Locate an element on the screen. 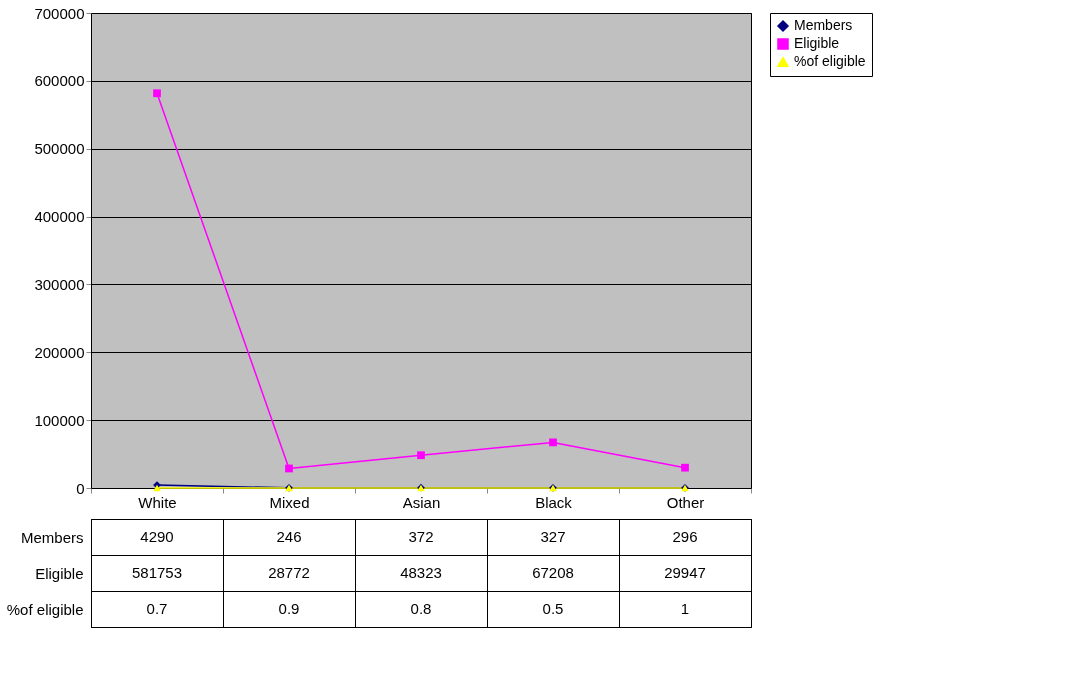 Image resolution: width=1081 pixels, height=697 pixels. y-tick-label: 200000 is located at coordinates (59, 352).